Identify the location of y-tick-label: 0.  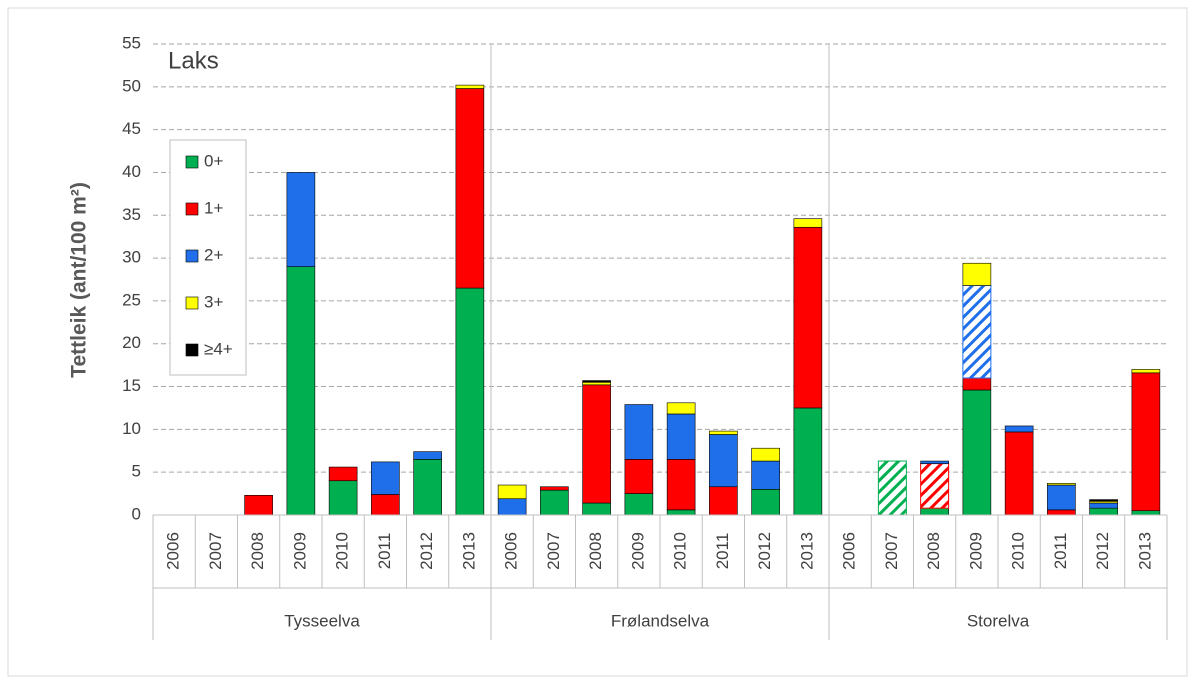
(136, 513).